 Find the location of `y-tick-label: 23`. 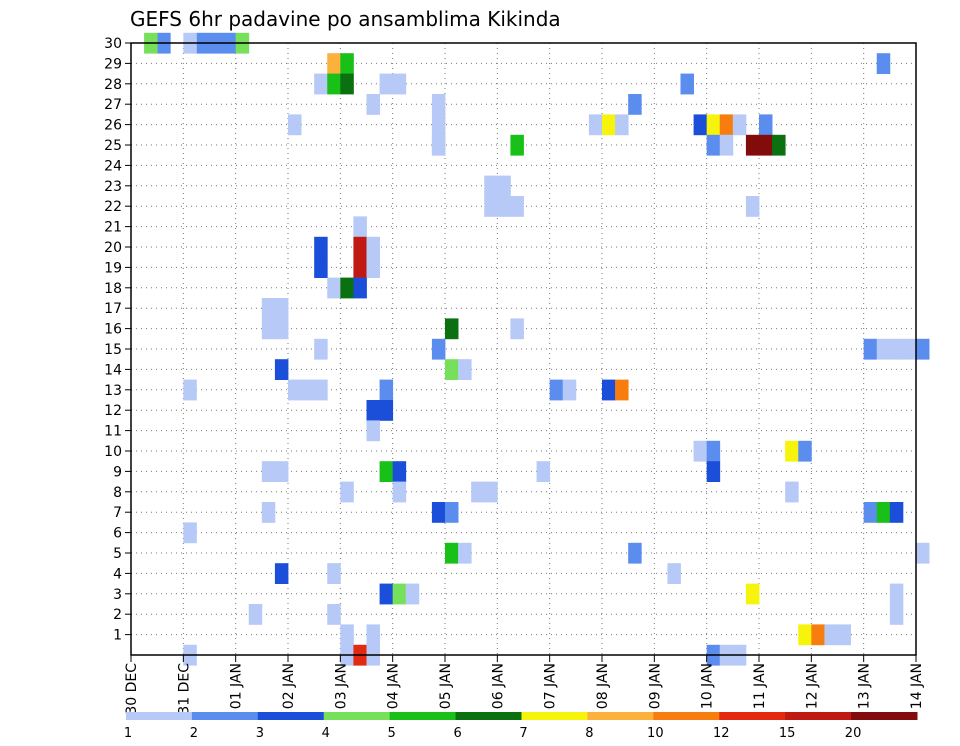

y-tick-label: 23 is located at coordinates (113, 187).